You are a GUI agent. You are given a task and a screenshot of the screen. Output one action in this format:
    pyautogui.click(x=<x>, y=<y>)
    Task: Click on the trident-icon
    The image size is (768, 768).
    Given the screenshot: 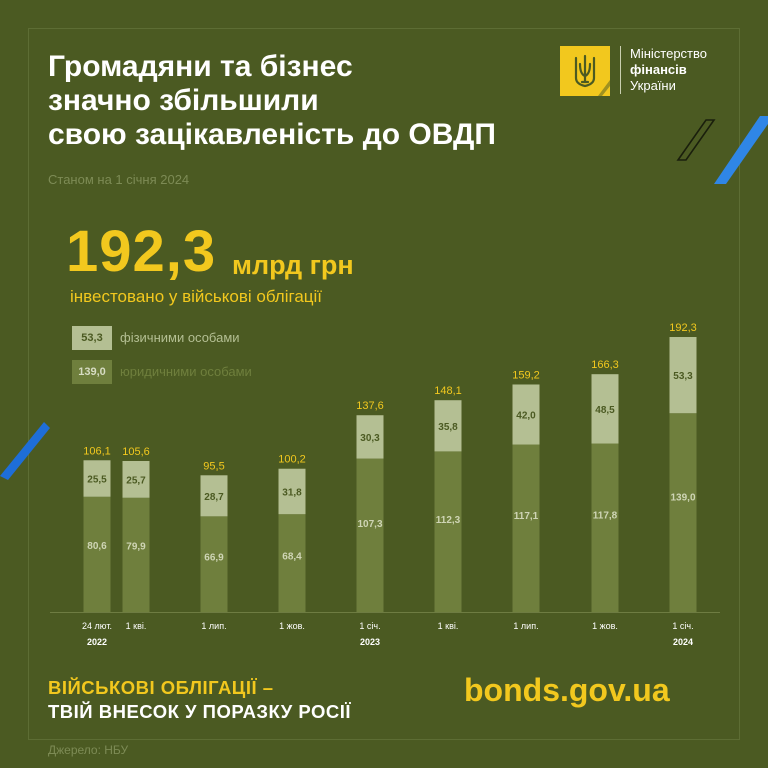 What is the action you would take?
    pyautogui.click(x=585, y=71)
    